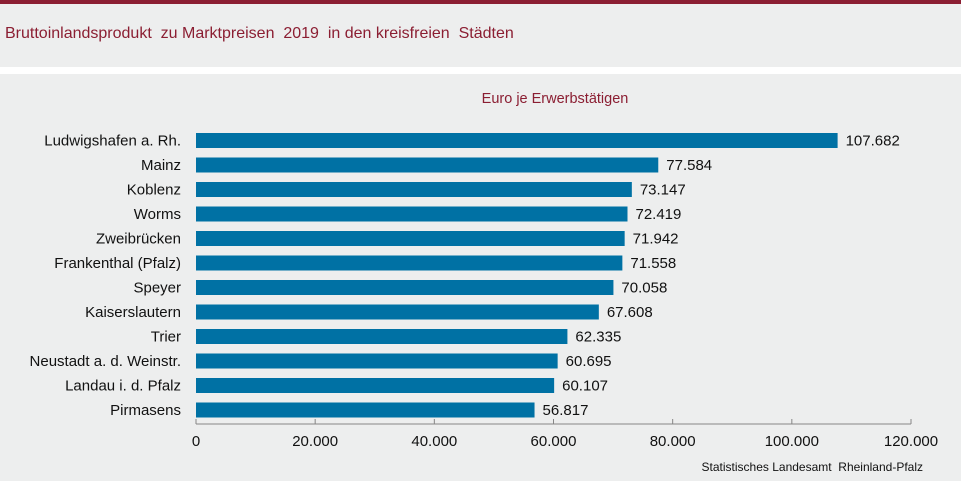 The image size is (961, 481). What do you see at coordinates (555, 99) in the screenshot?
I see `chart-subtitle: Euro je Erwerbstätigen` at bounding box center [555, 99].